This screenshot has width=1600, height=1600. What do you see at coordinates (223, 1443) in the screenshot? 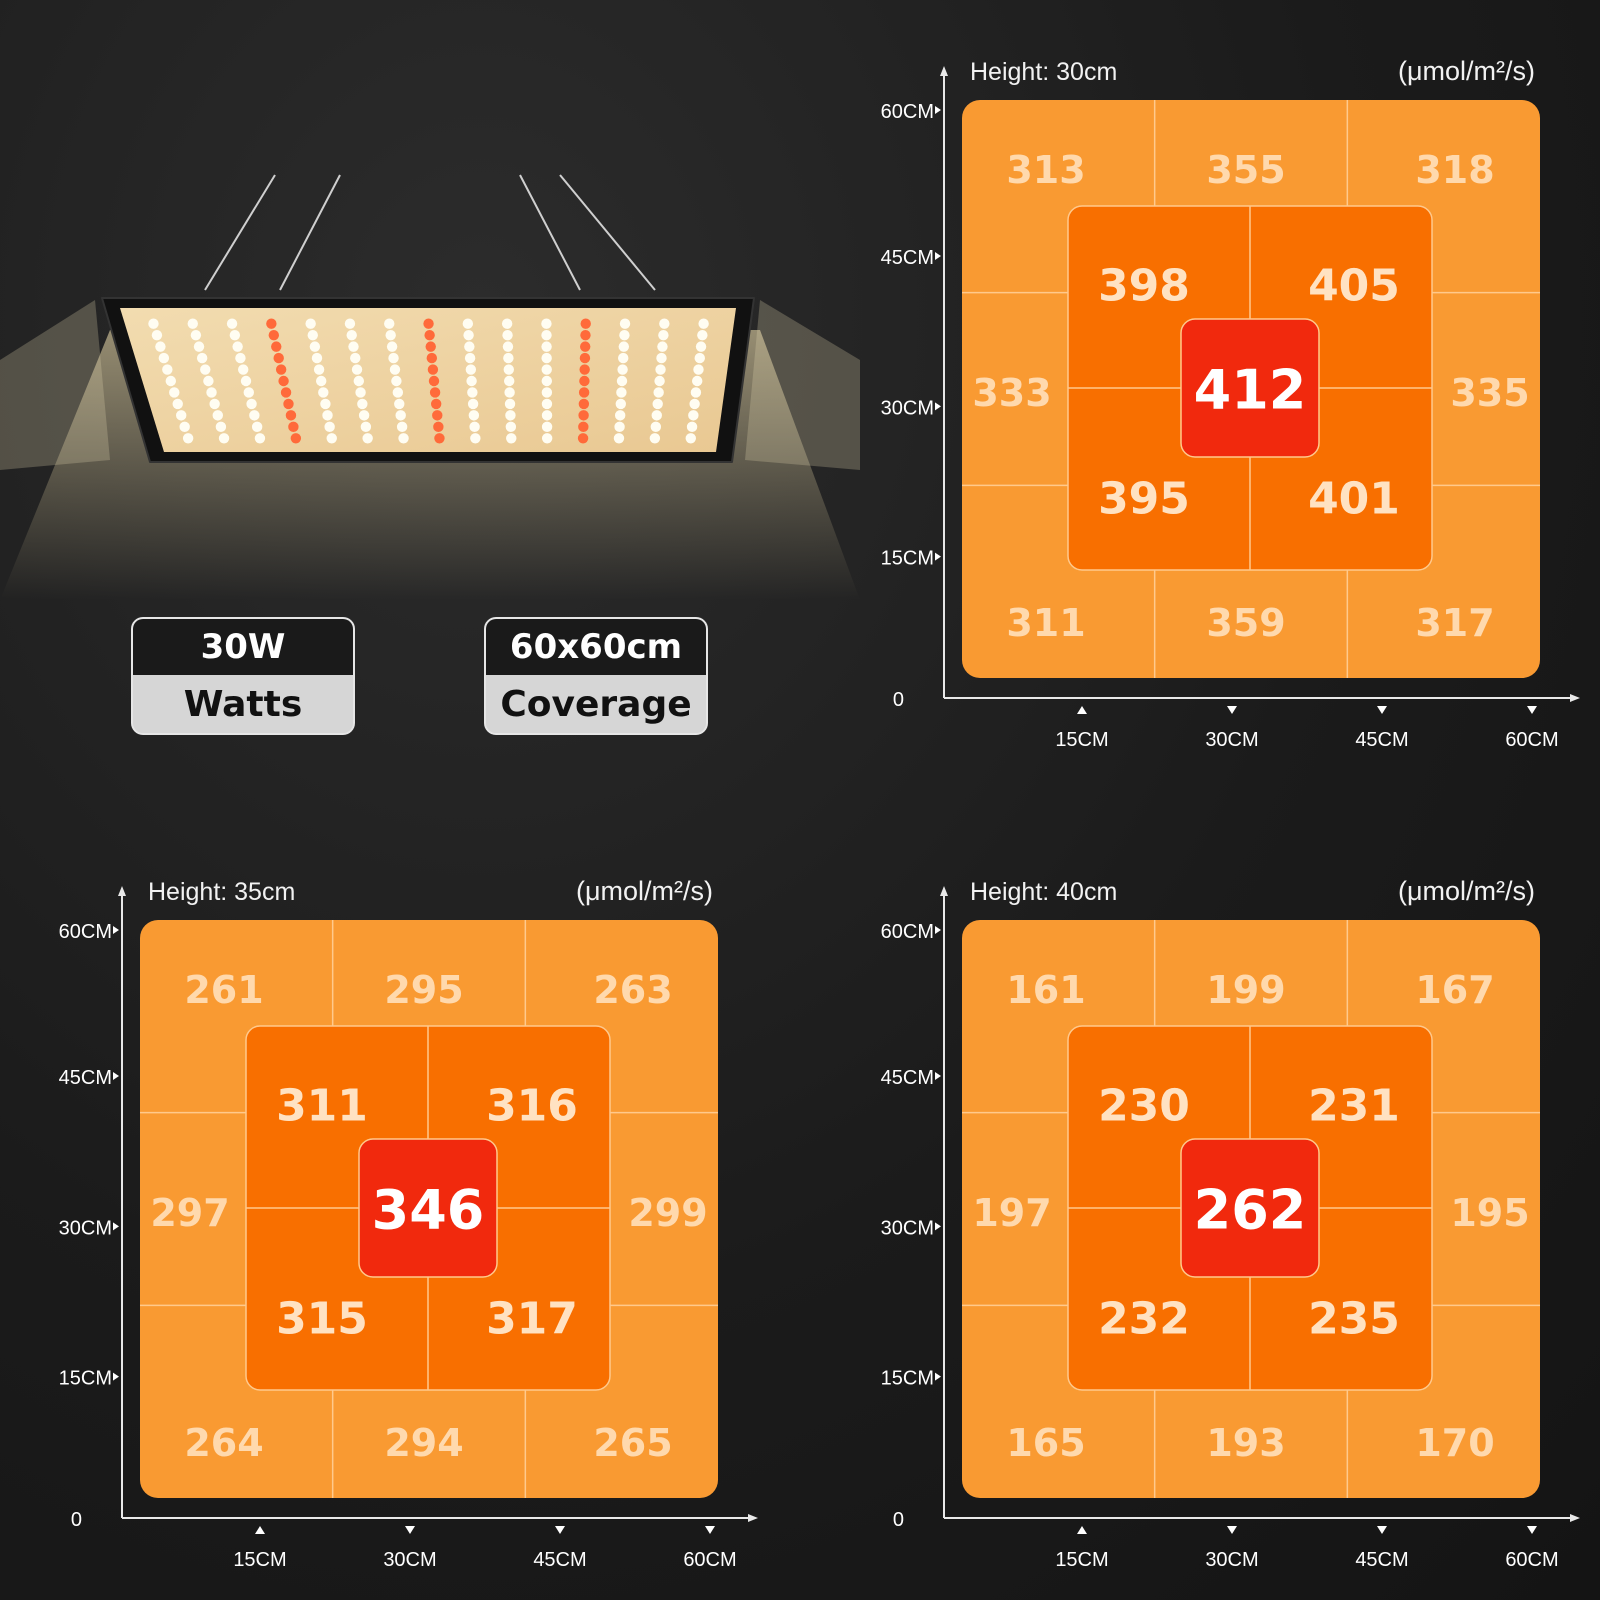
I see `outer-bottom-value: 264` at bounding box center [223, 1443].